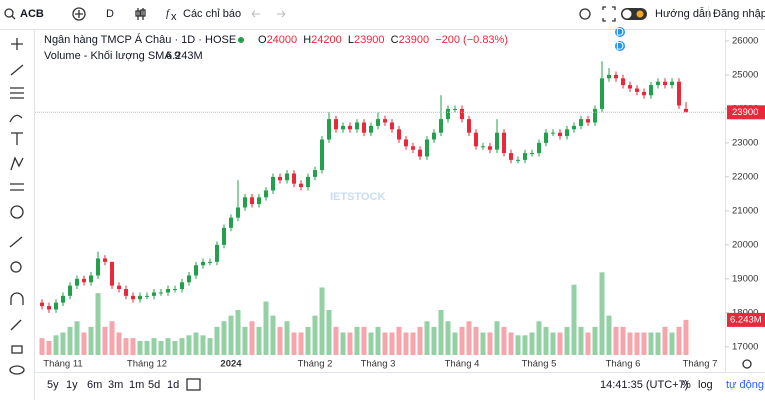 The image size is (765, 405). I want to click on settings-icon, so click(585, 14).